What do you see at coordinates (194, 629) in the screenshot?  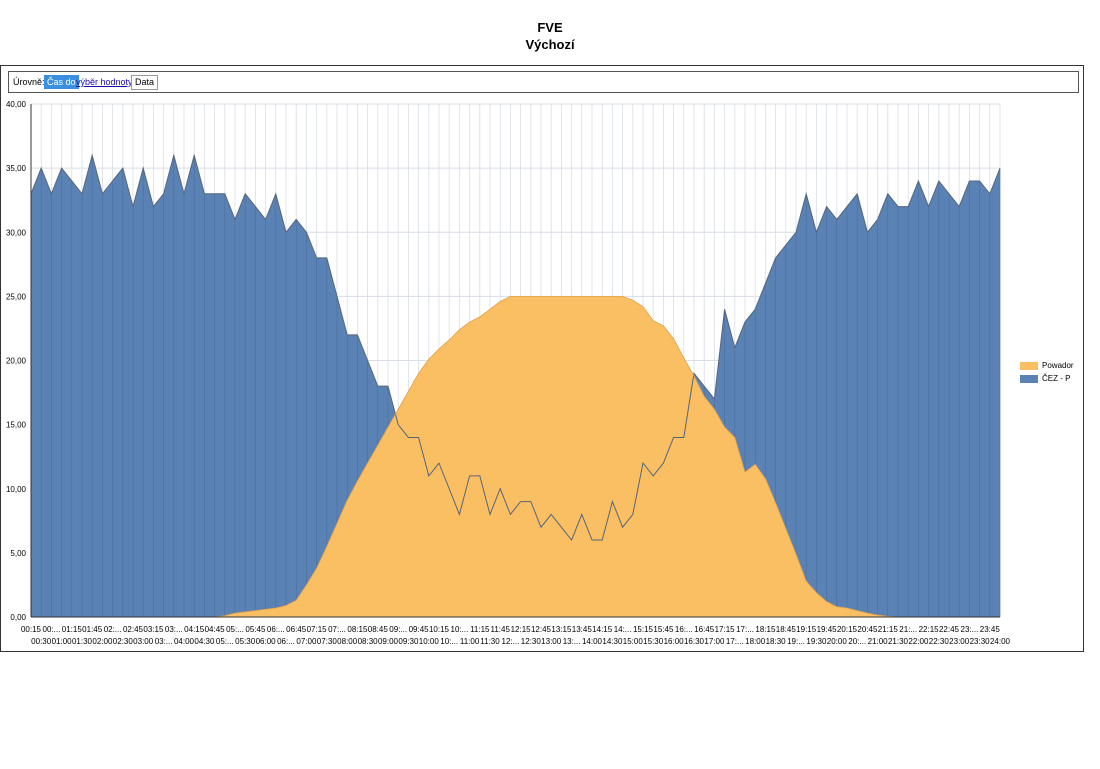 I see `x-tick-label-top: 04:15` at bounding box center [194, 629].